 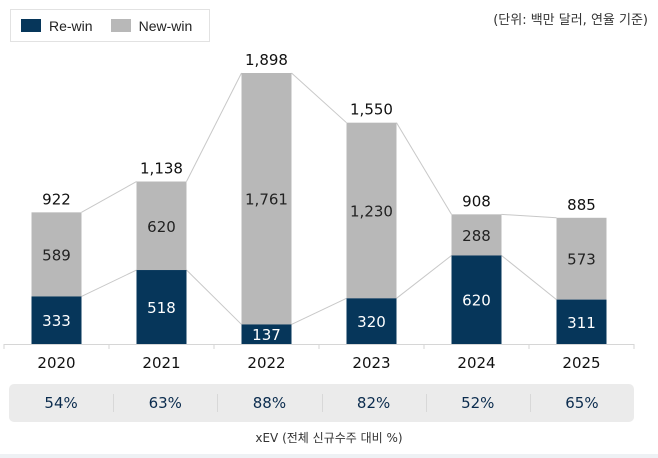 I want to click on xev-share-cell: 52%, so click(x=477, y=403).